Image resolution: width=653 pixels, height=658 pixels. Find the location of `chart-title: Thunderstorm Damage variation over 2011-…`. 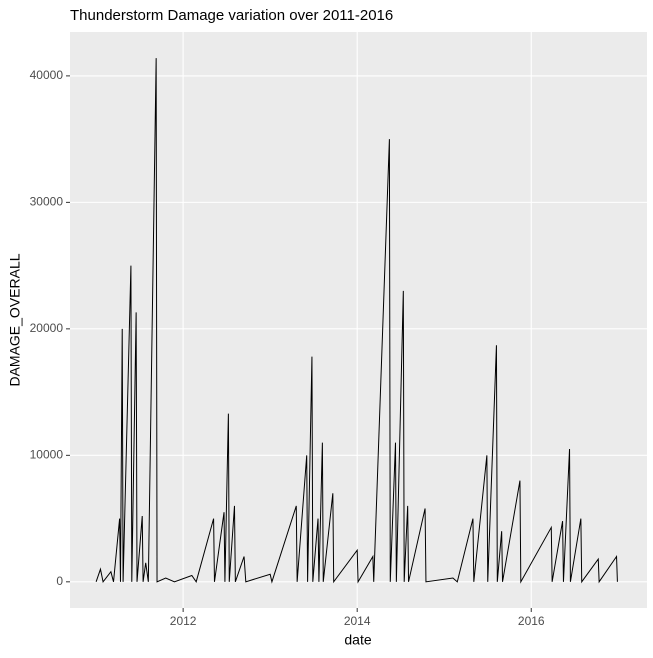

chart-title: Thunderstorm Damage variation over 2011-… is located at coordinates (231, 15).